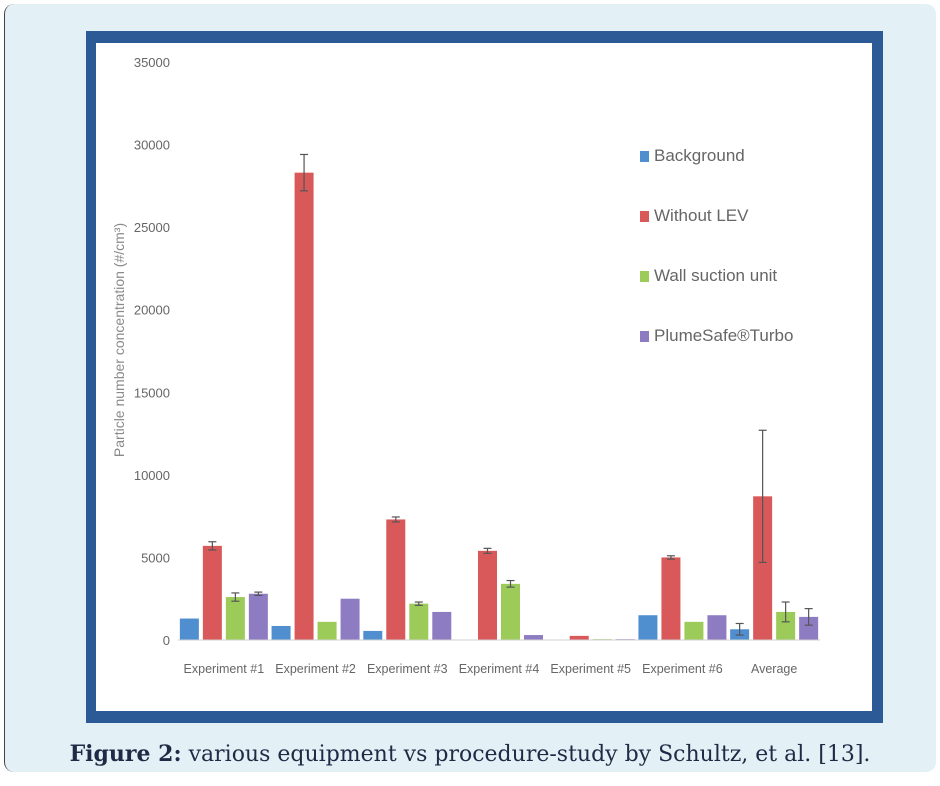 The width and height of the screenshot is (940, 786). What do you see at coordinates (152, 227) in the screenshot?
I see `y-tick-label: 25000` at bounding box center [152, 227].